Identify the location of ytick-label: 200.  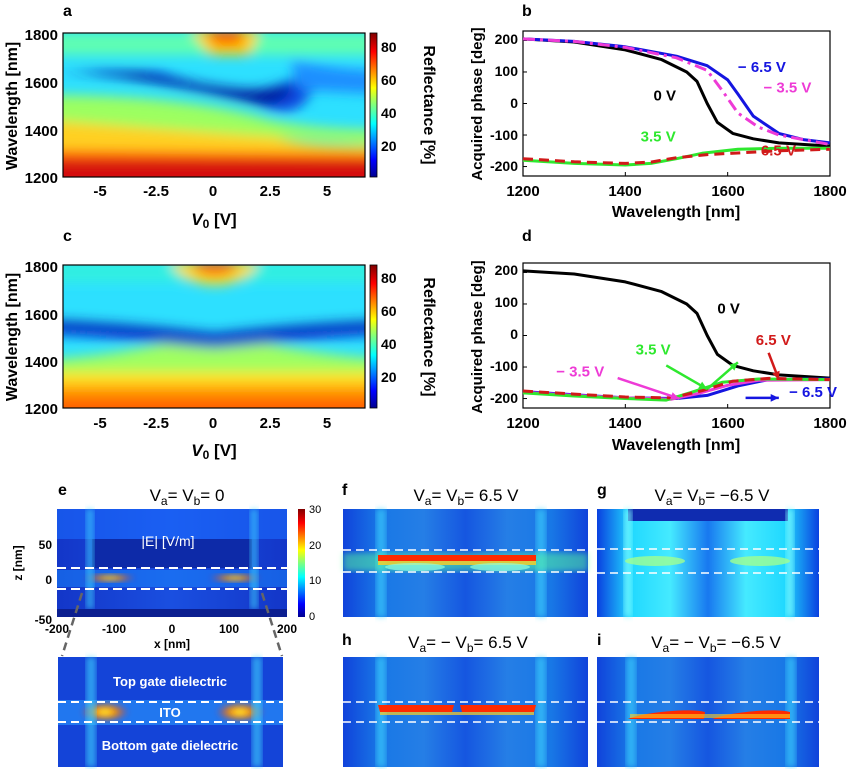
(507, 270).